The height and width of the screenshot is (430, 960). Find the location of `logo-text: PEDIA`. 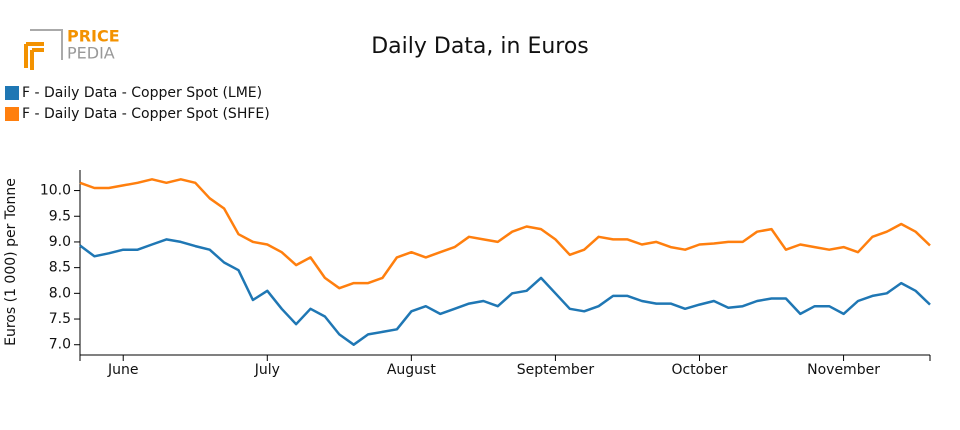

logo-text: PEDIA is located at coordinates (91, 53).